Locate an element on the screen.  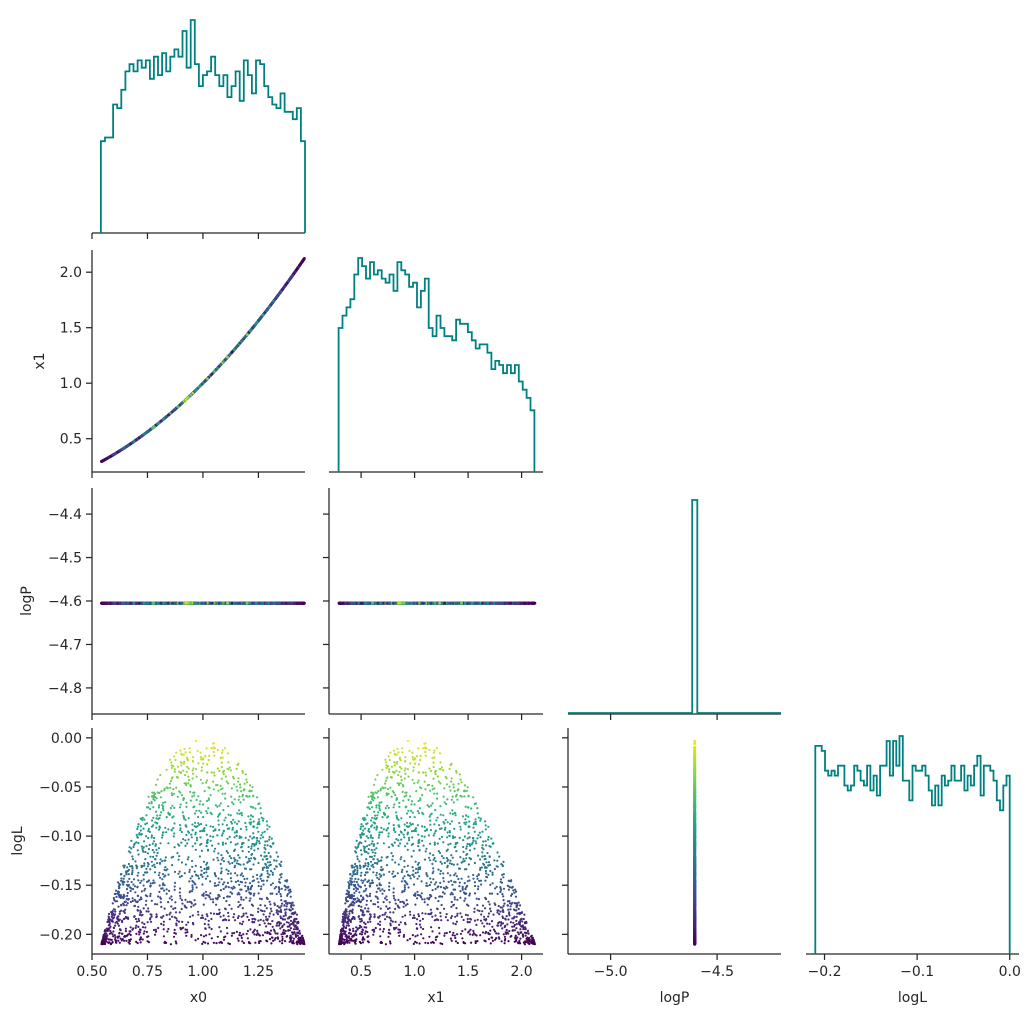
scatter-logP-vs-x0 is located at coordinates (203, 603).